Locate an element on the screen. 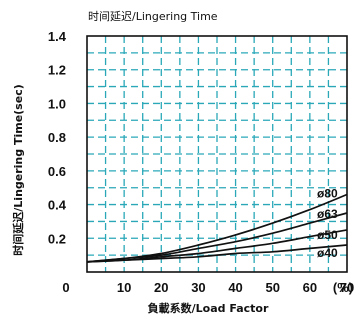 The height and width of the screenshot is (320, 361). chart-title: 时间延迟/Lingering Time is located at coordinates (153, 16).